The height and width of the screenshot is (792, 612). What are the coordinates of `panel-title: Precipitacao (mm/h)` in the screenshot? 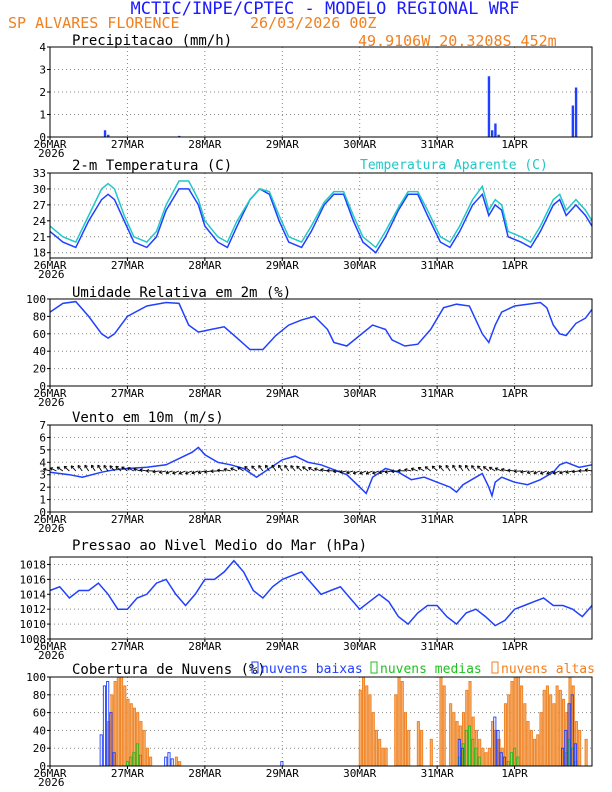 It's located at (152, 41).